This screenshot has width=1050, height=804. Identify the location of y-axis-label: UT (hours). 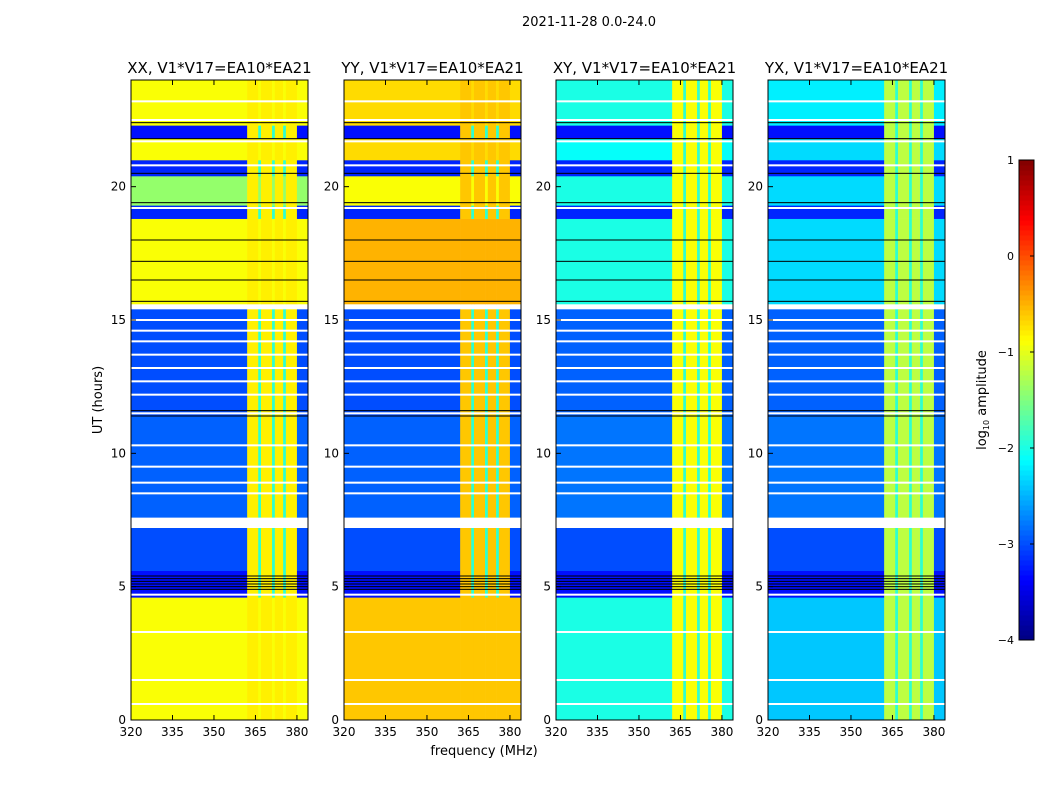
(98, 400).